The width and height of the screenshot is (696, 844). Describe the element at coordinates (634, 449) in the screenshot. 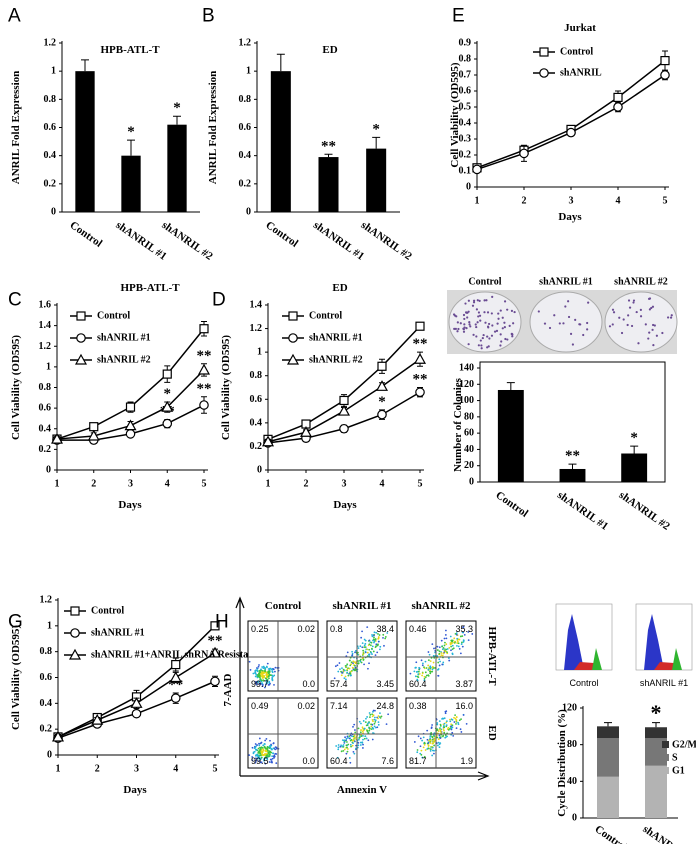

I see `error-bar` at that location.